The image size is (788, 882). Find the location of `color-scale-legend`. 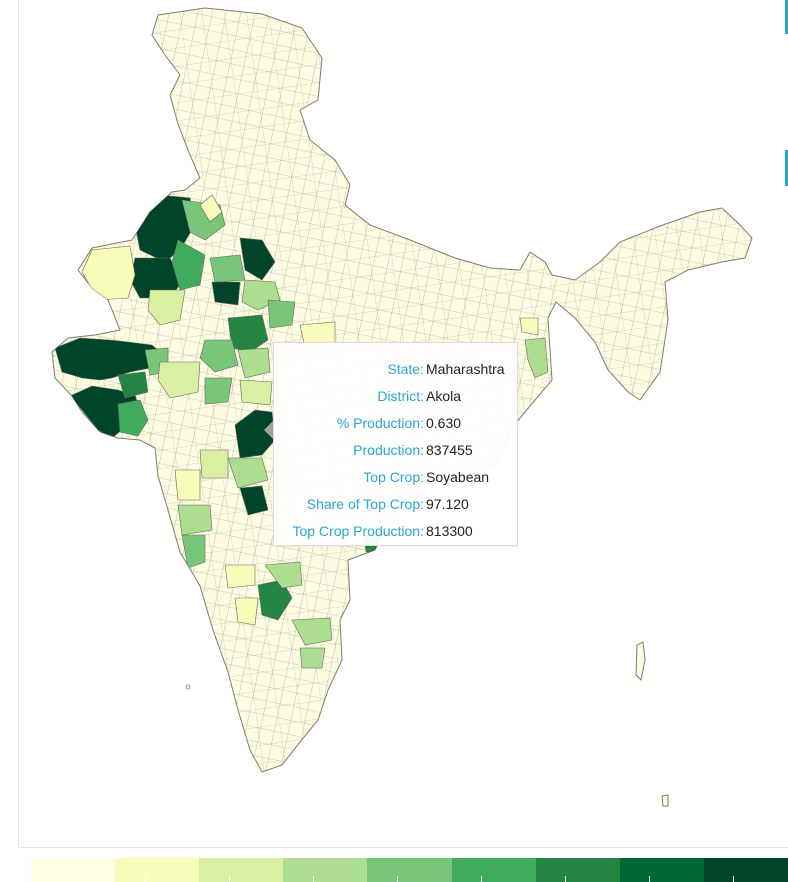

color-scale-legend is located at coordinates (409, 870).